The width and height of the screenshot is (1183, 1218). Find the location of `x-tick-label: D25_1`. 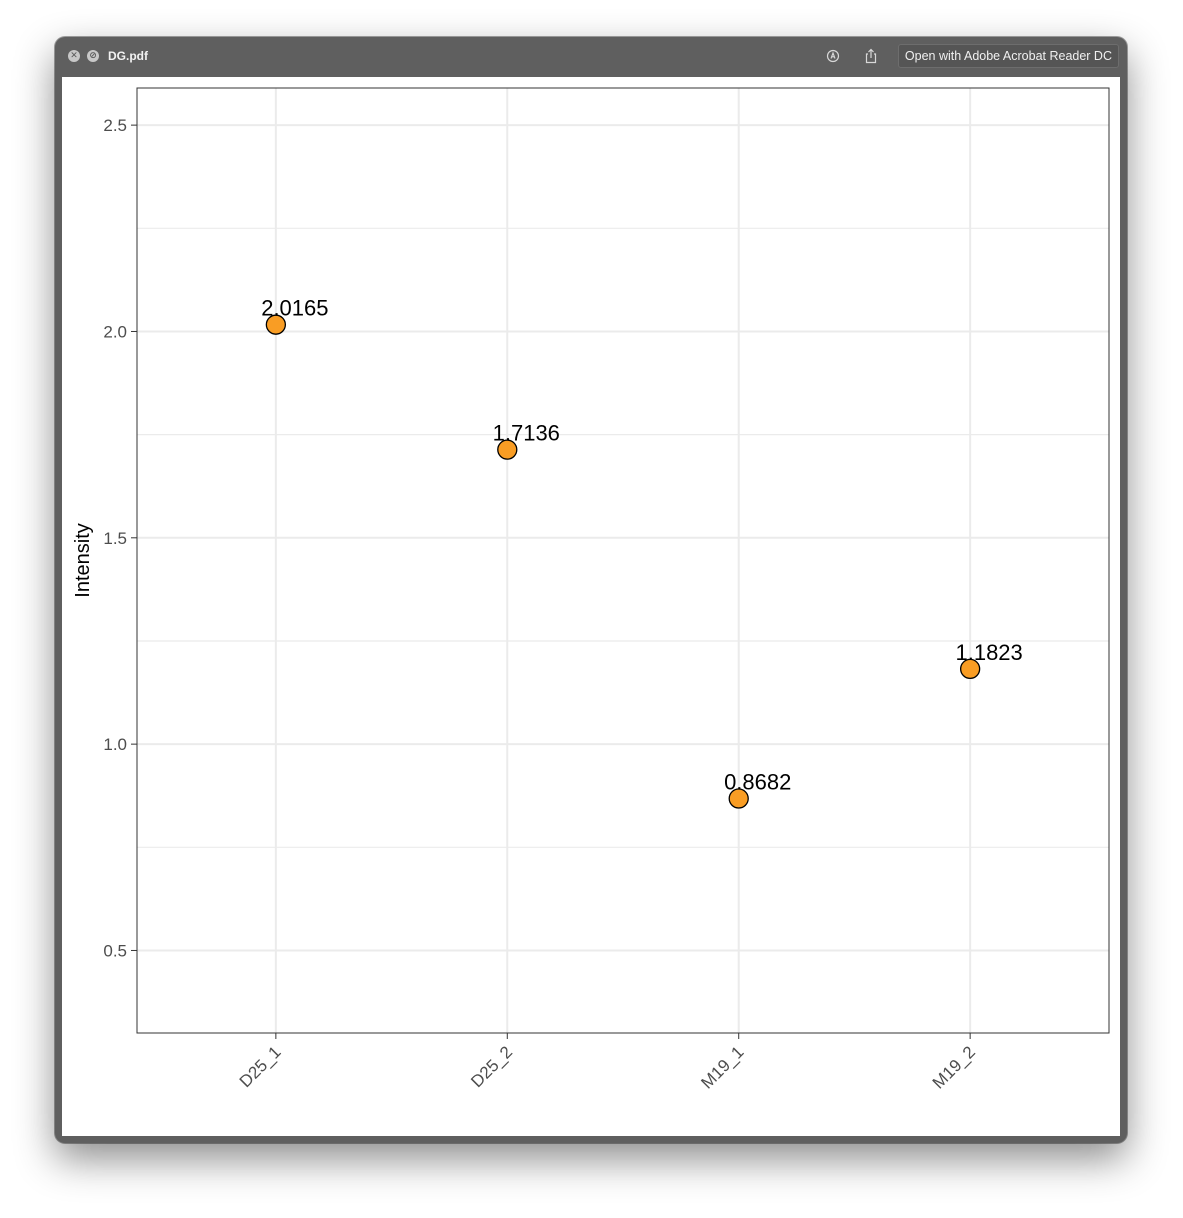

x-tick-label: D25_1 is located at coordinates (260, 1066).